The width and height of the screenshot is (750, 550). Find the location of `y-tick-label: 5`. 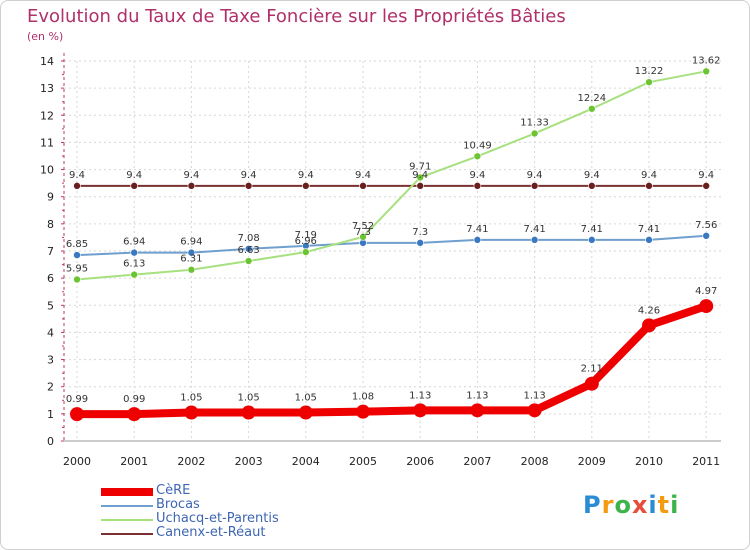

y-tick-label: 5 is located at coordinates (50, 305).